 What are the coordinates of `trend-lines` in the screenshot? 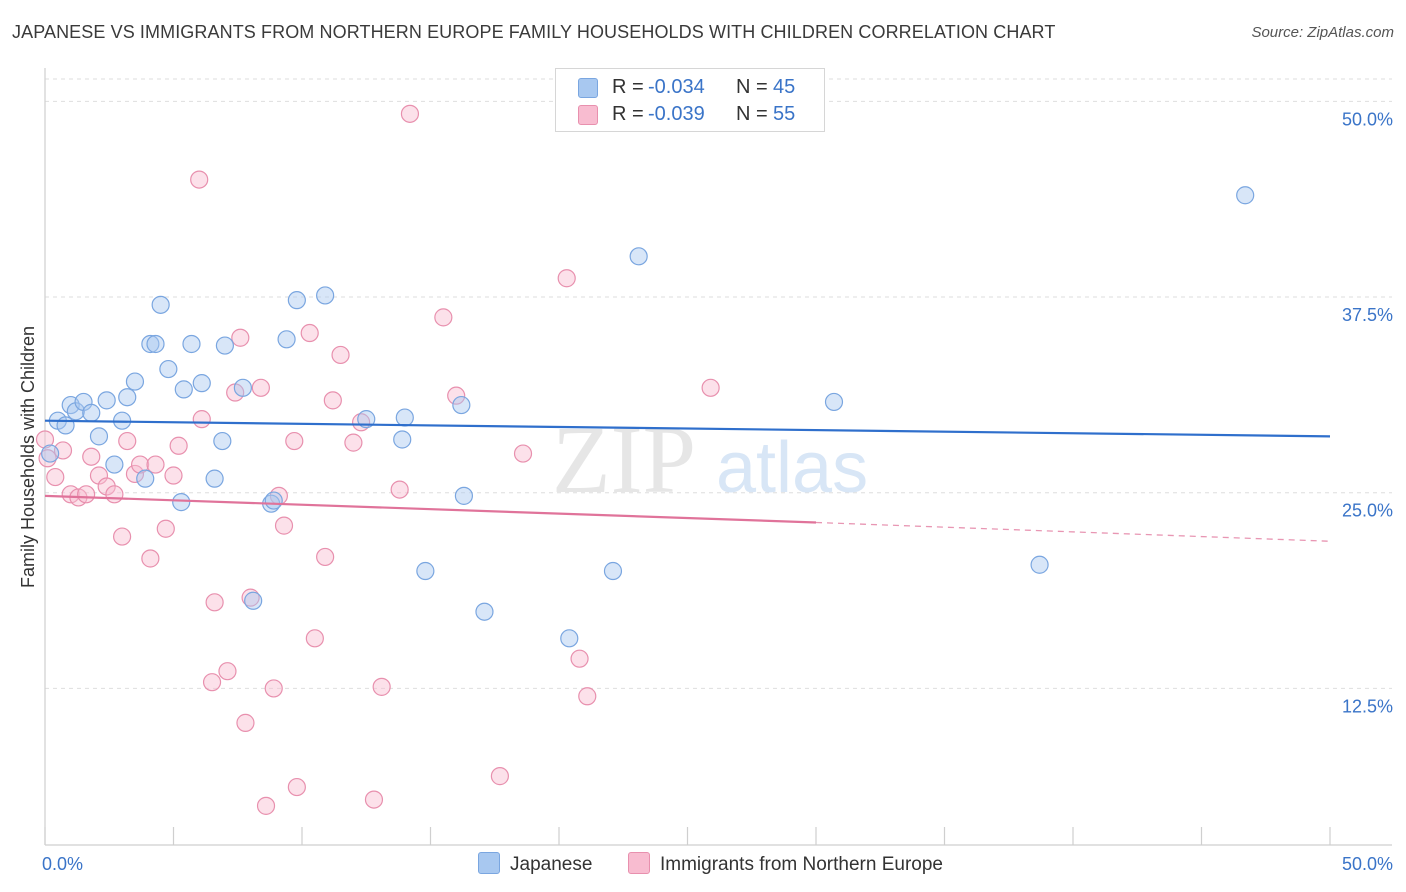 It's located at (687, 480).